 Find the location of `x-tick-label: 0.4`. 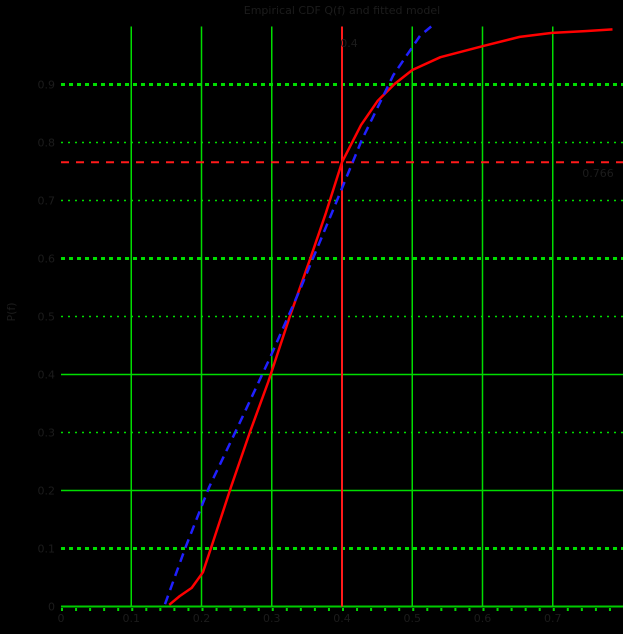

x-tick-label: 0.4 is located at coordinates (342, 618).